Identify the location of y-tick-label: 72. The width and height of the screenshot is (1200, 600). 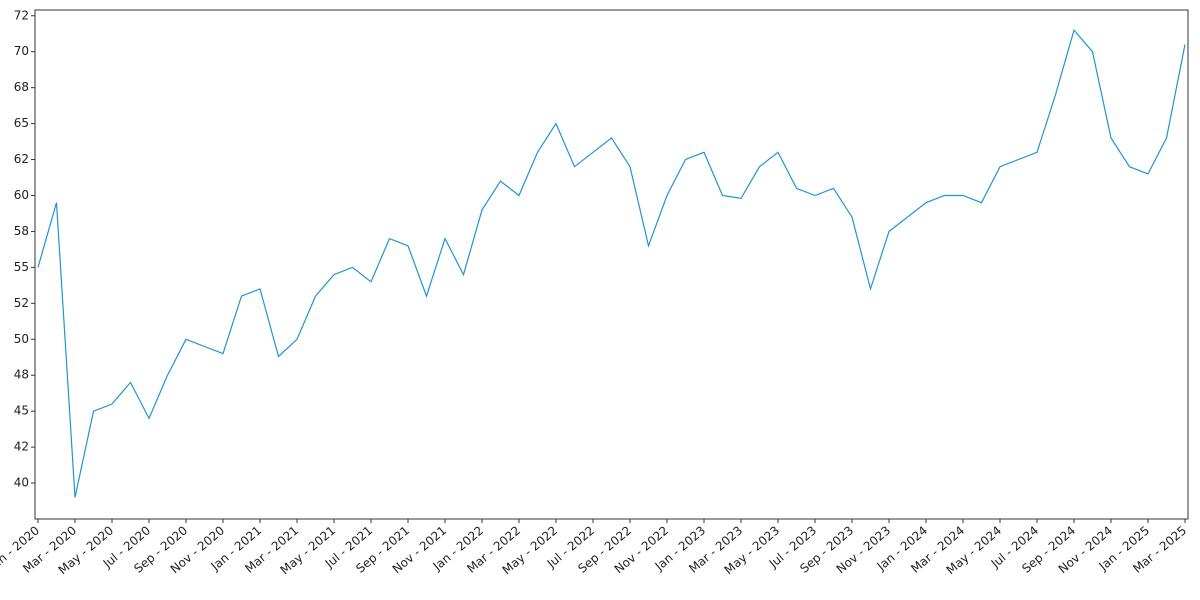
(21, 15).